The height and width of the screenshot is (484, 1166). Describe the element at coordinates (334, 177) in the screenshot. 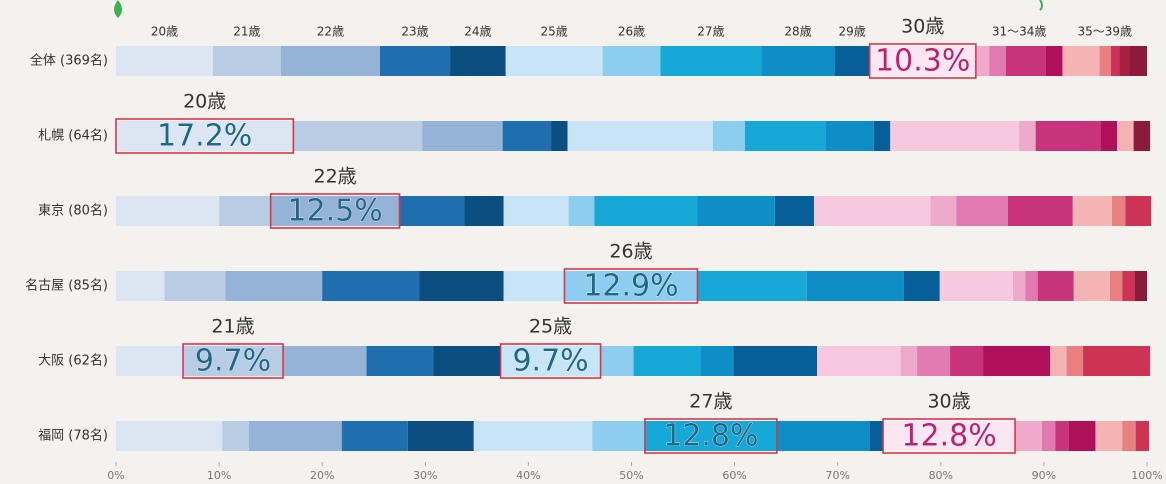

I see `callout-age: 22歳` at that location.